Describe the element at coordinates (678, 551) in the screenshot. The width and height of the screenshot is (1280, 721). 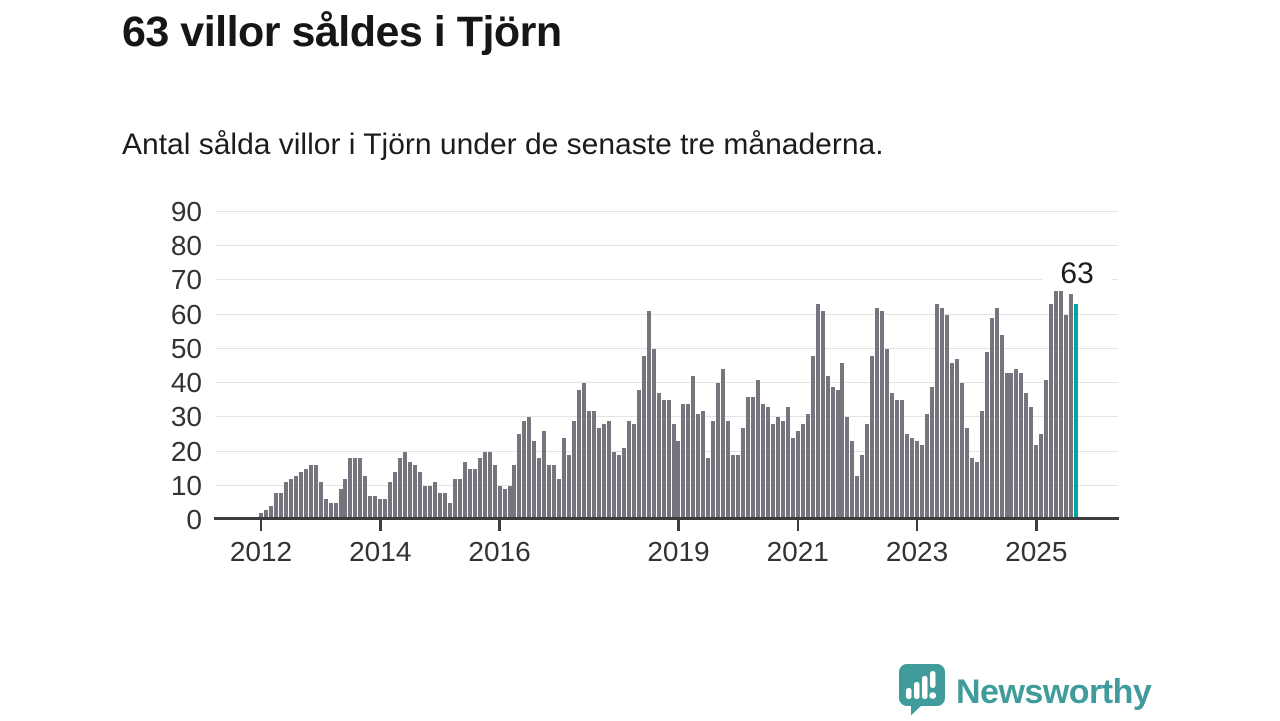
I see `x-axis-label: 2019` at that location.